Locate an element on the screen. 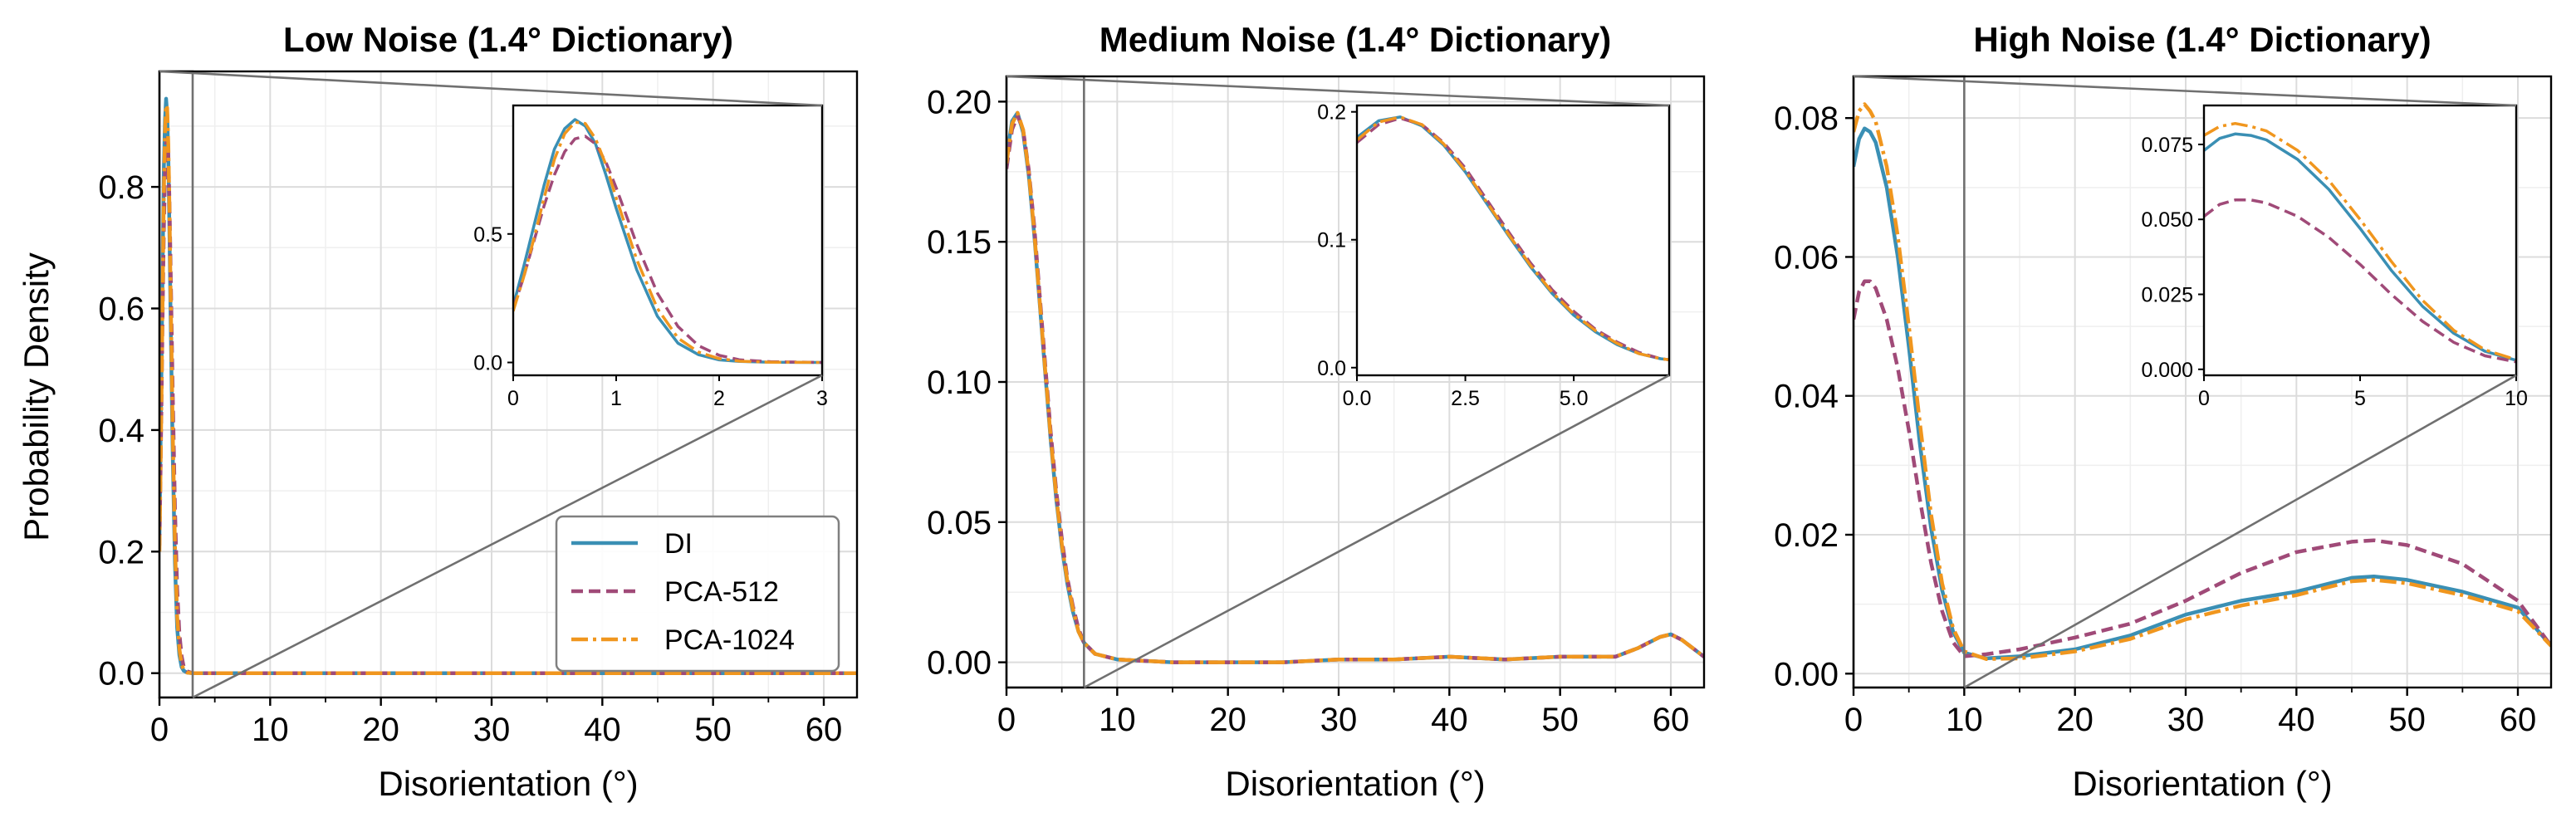  inset-plot: 0.0 2.5 5.0 0.0 0.1 0.2 is located at coordinates (1494, 255).